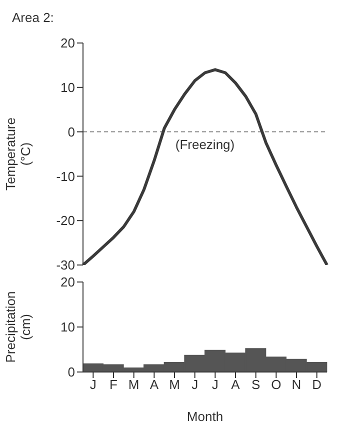 The image size is (339, 434). Describe the element at coordinates (18, 327) in the screenshot. I see `y-axis-title: Precipitation (cm)` at that location.